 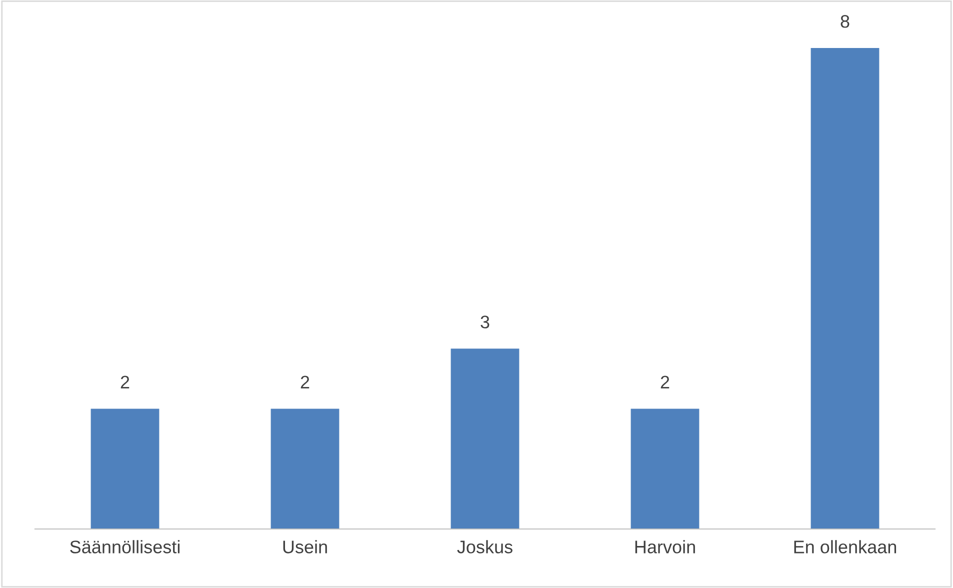 I want to click on x-tick-label: Säännöllisesti, so click(x=125, y=547).